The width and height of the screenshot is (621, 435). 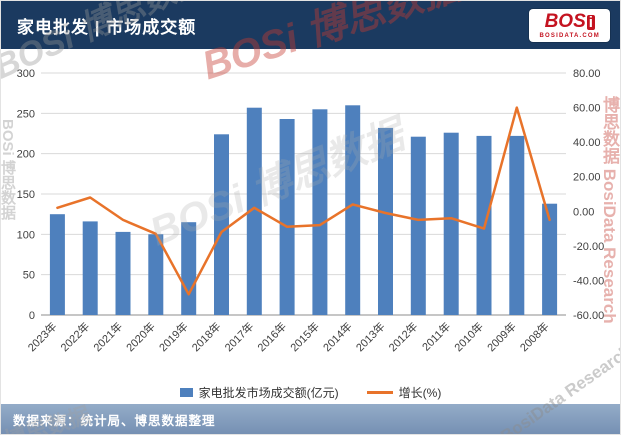 I want to click on right-axis-tick: 0.00, so click(x=583, y=212).